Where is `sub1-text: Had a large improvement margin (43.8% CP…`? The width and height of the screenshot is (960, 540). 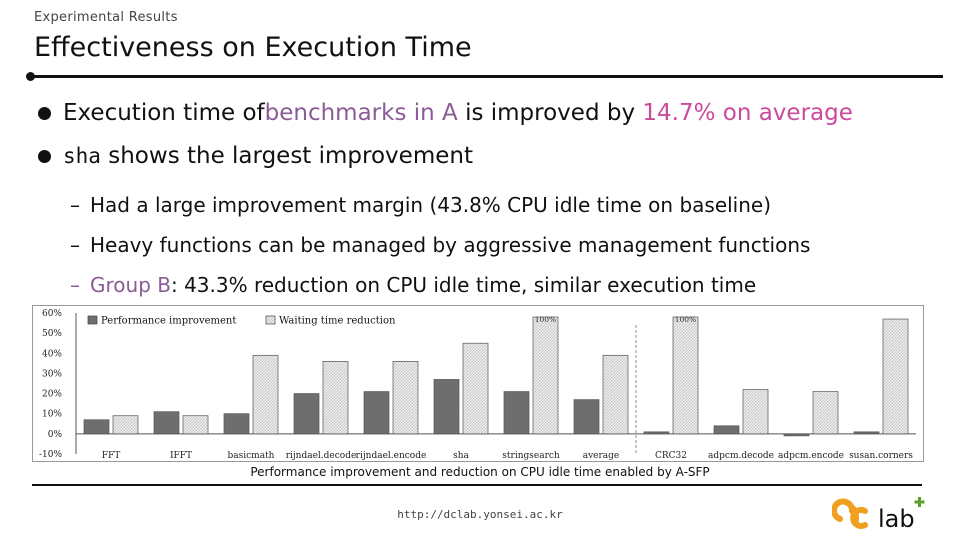 sub1-text: Had a large improvement margin (43.8% CP… is located at coordinates (431, 205).